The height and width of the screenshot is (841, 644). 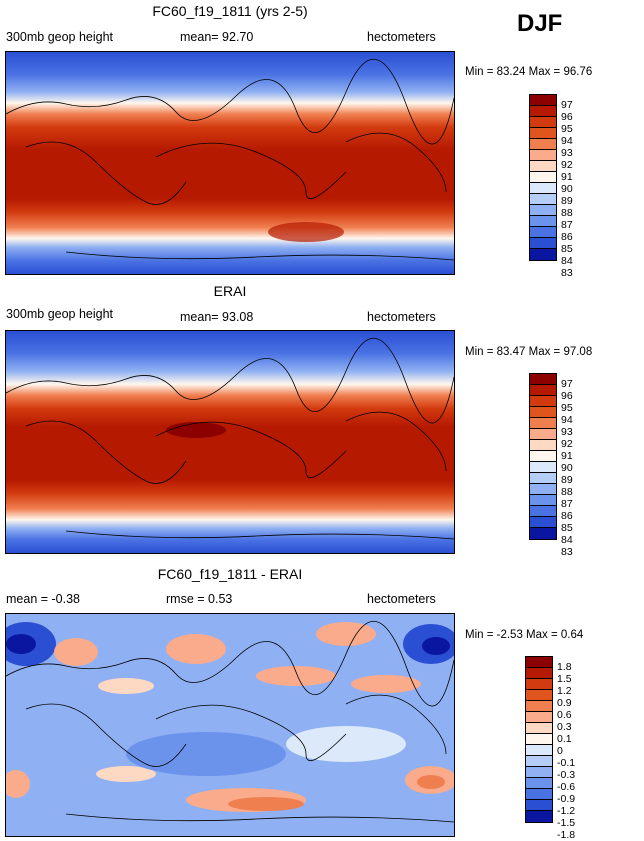 What do you see at coordinates (566, 811) in the screenshot?
I see `colorbar-label: -1.2` at bounding box center [566, 811].